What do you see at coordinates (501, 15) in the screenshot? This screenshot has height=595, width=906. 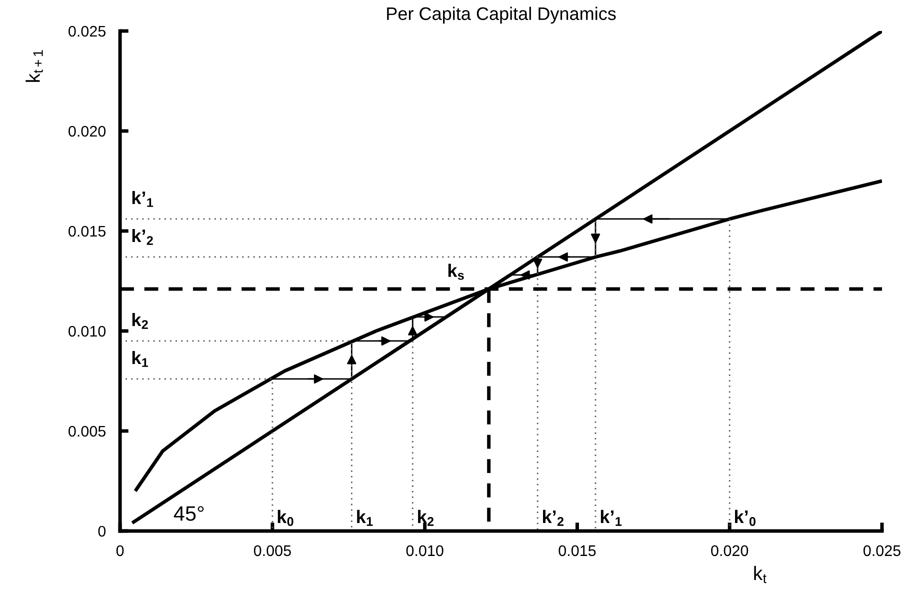 I see `chart-title: Per Capita Capital Dynamics` at bounding box center [501, 15].